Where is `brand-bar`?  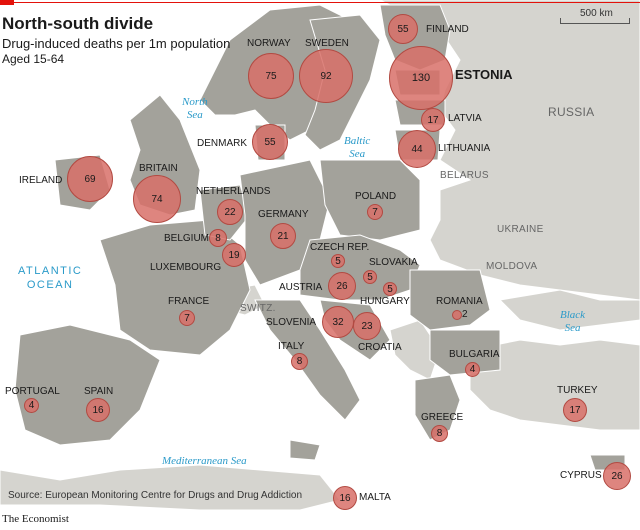 brand-bar is located at coordinates (320, 2).